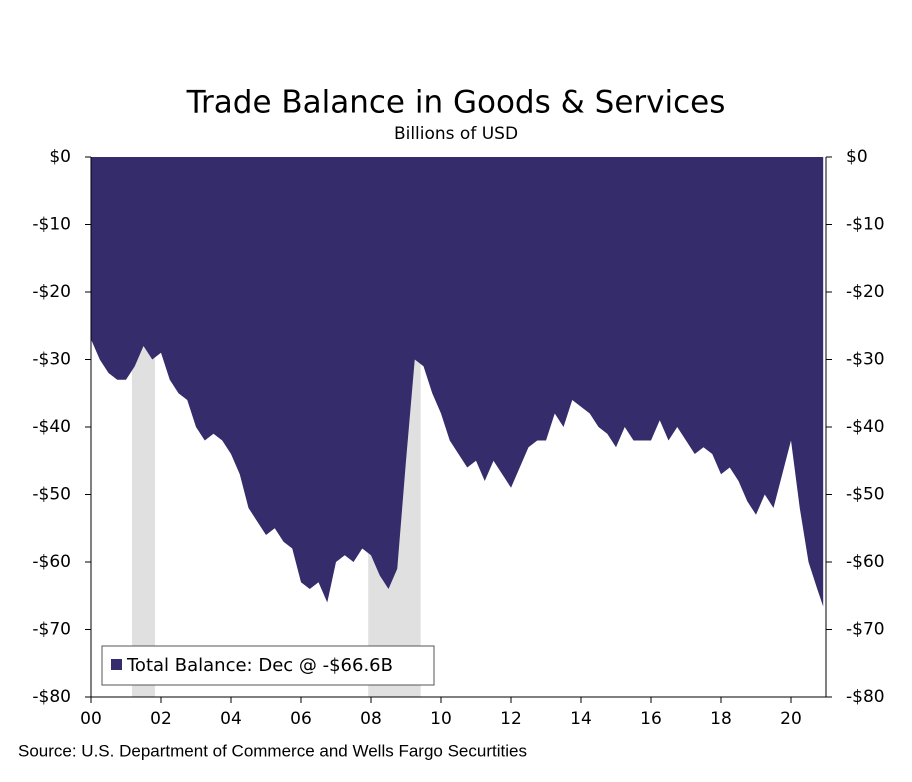  I want to click on x-tick-label: 02, so click(161, 719).